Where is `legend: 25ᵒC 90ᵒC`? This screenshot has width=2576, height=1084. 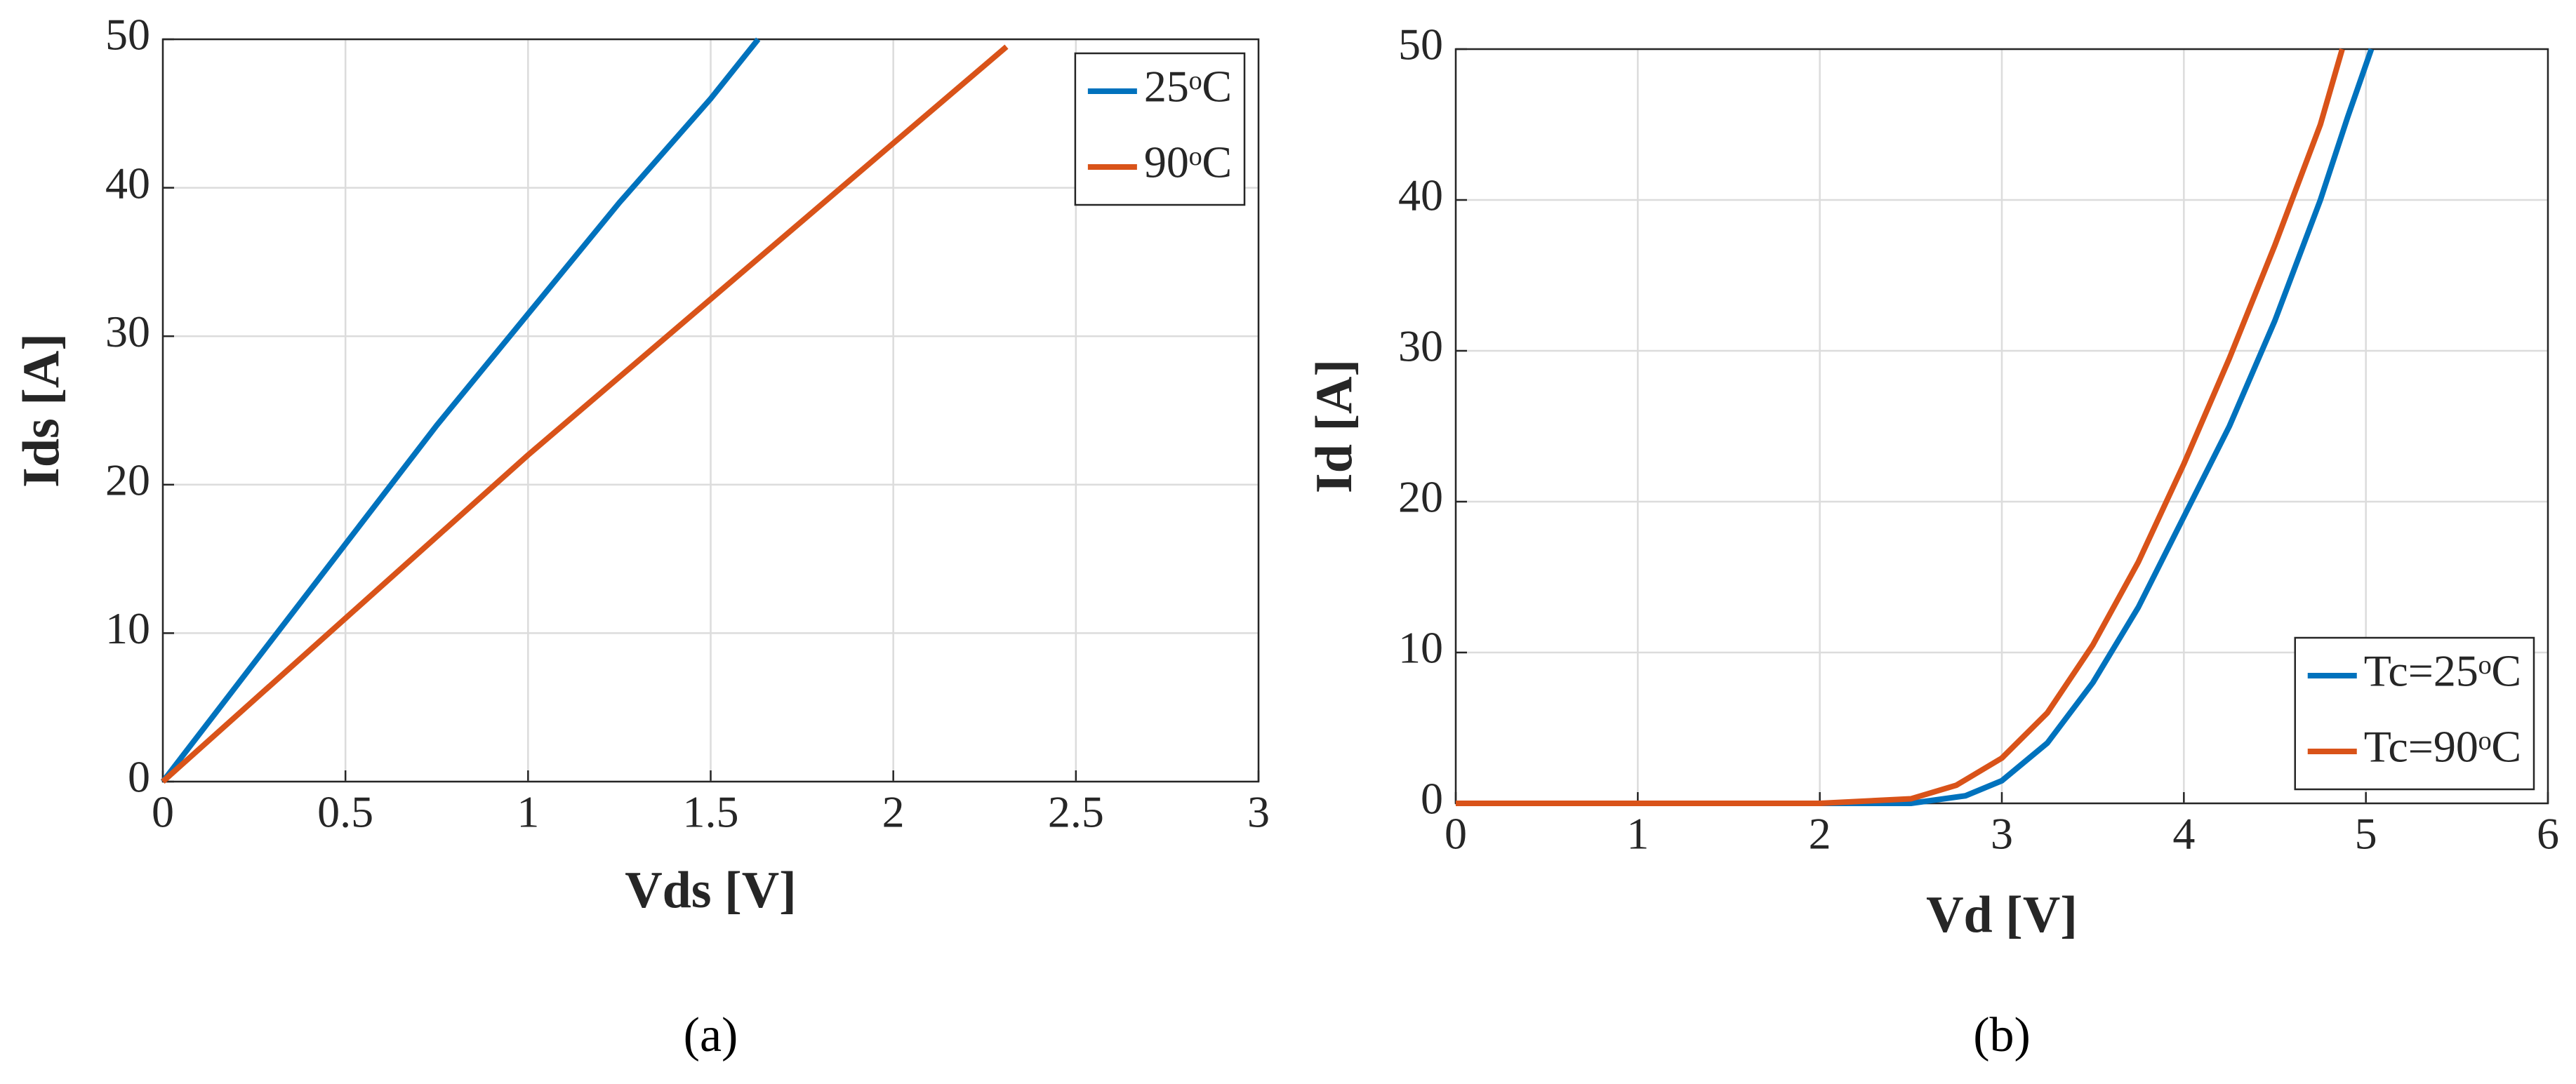 legend: 25ᵒC 90ᵒC is located at coordinates (1160, 129).